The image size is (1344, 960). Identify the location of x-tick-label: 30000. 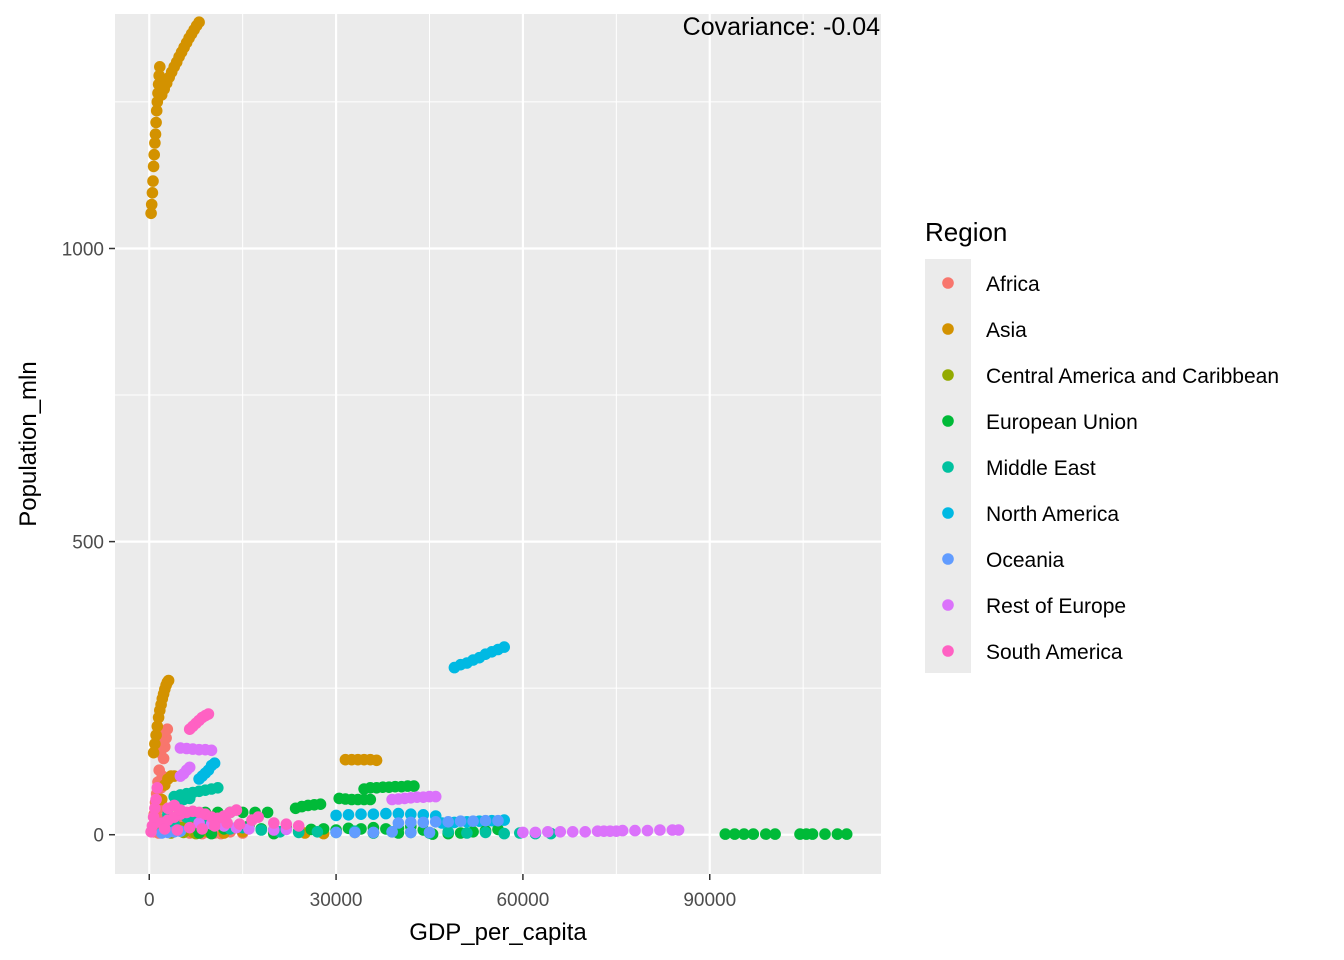
(336, 900).